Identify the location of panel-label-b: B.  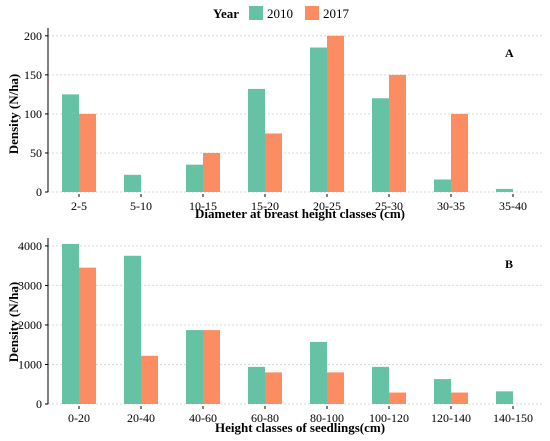
(509, 264).